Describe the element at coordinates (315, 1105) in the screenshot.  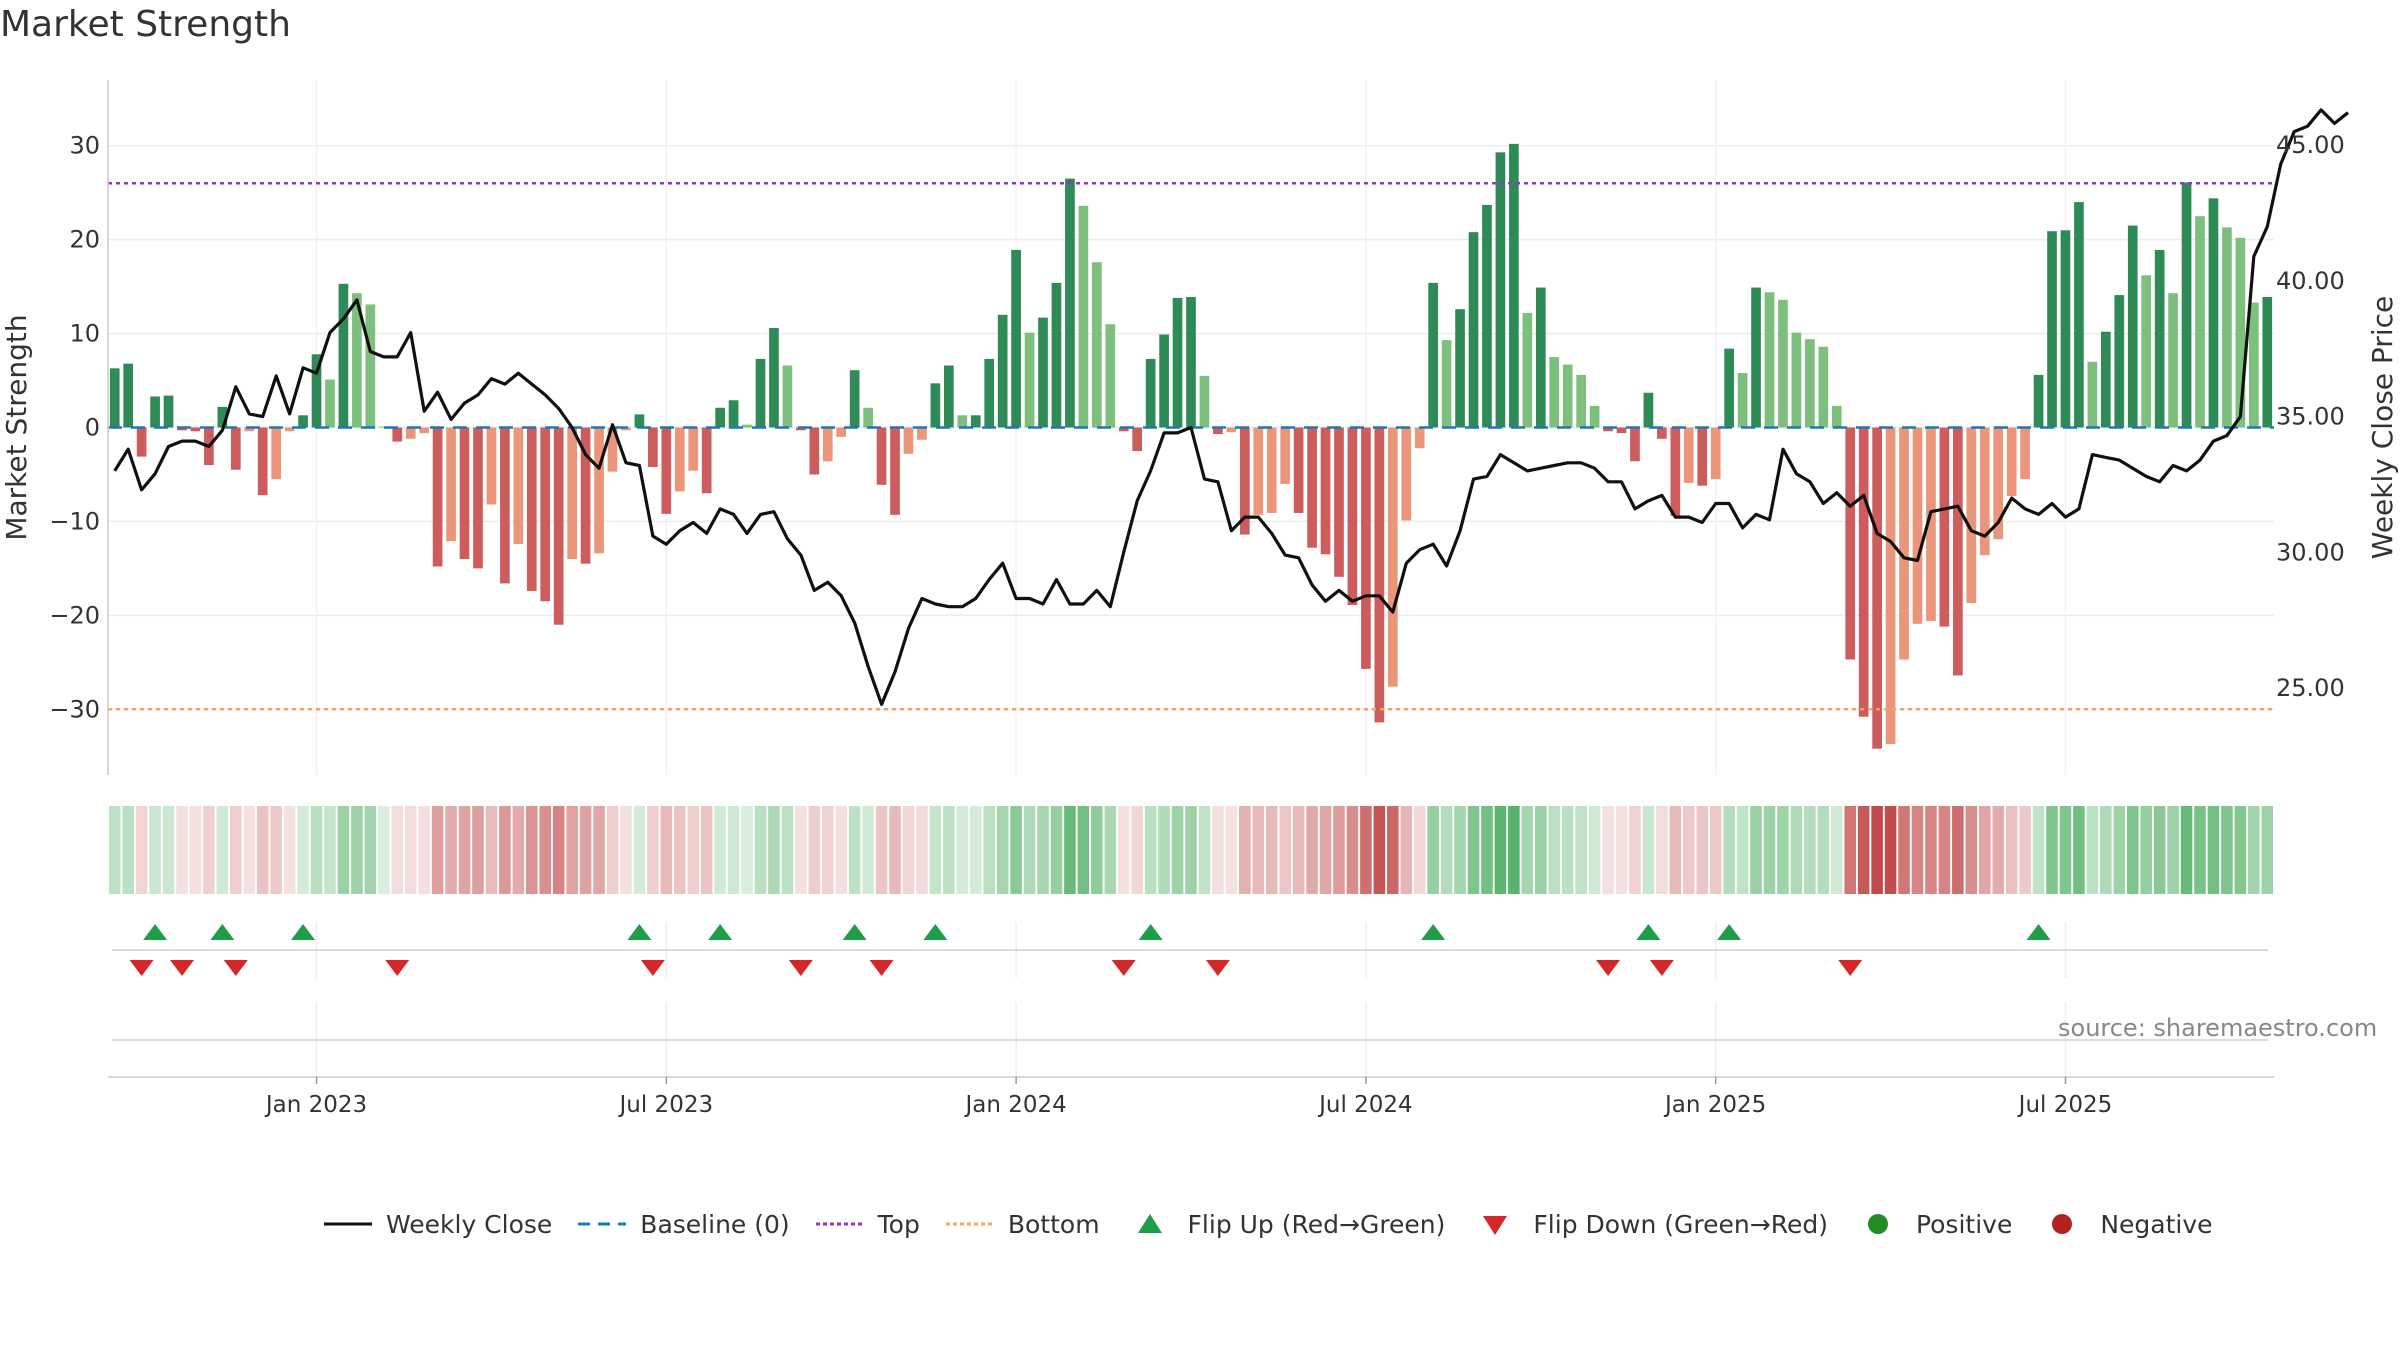
I see `x-tick-label: Jan 2023` at that location.